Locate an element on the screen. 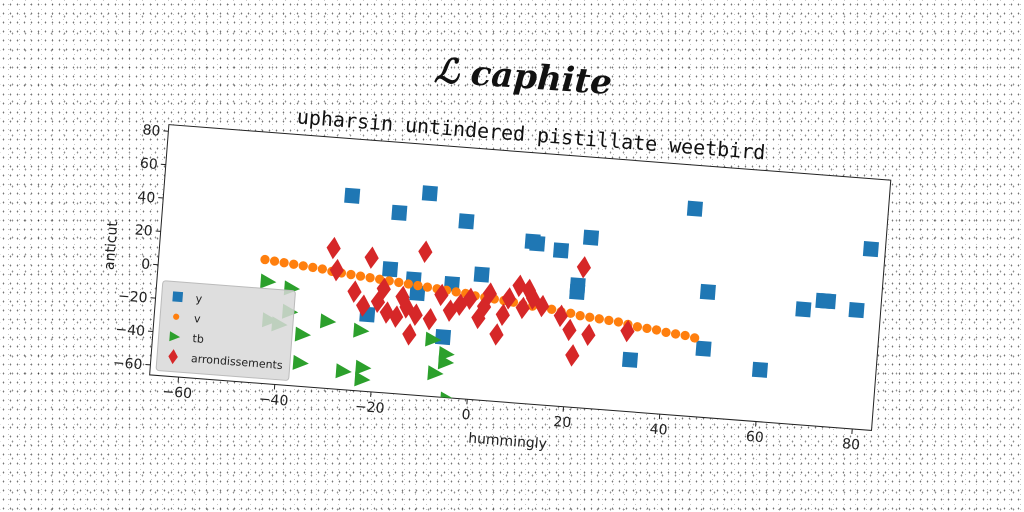  x-tick-label: 40 is located at coordinates (658, 429).